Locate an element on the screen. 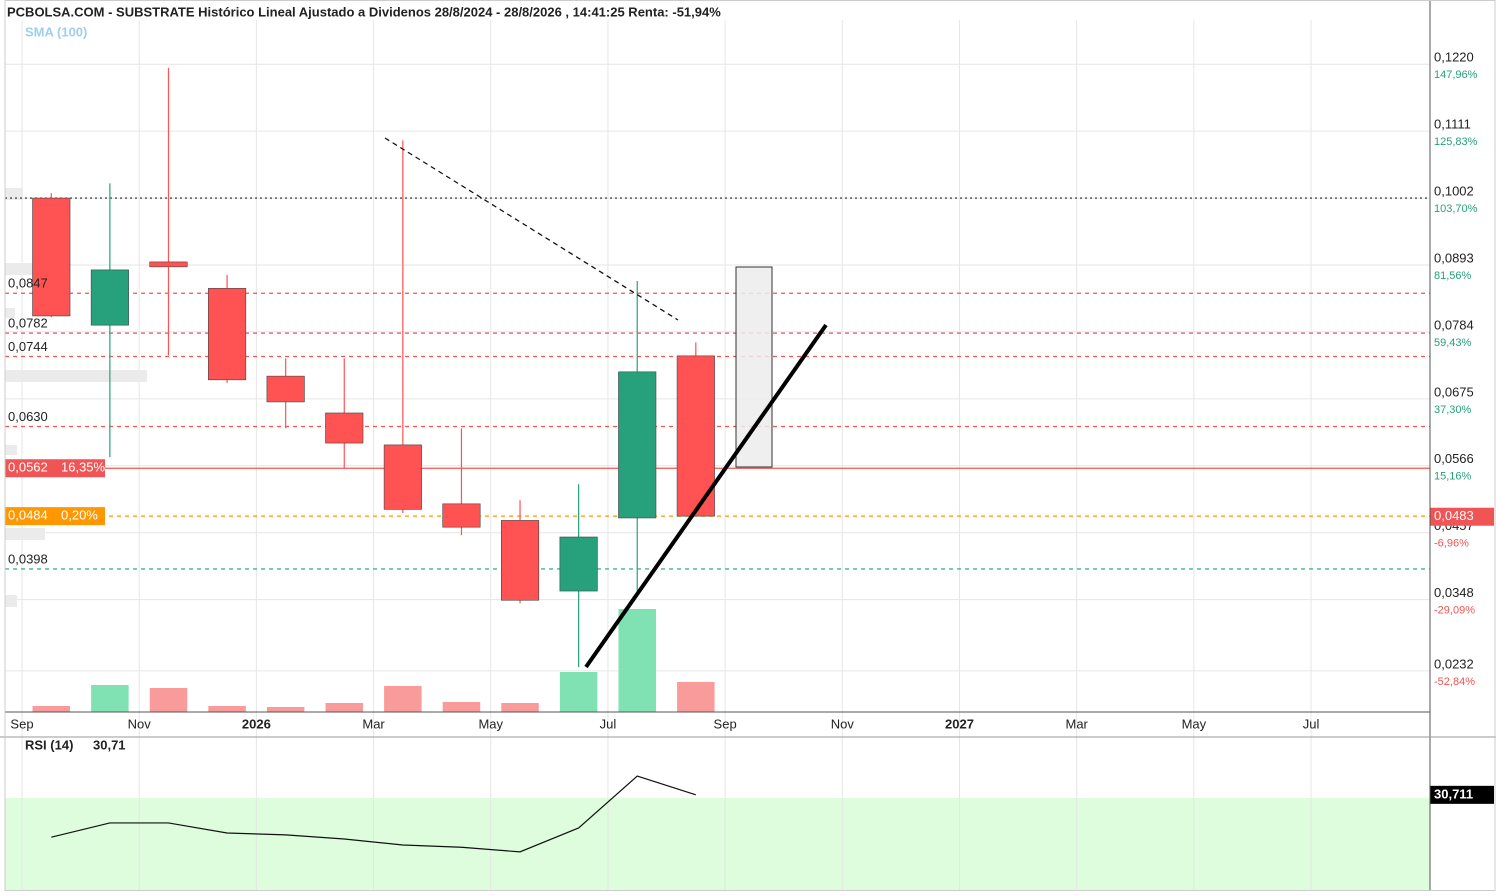  y-tick-label: 0,0232 is located at coordinates (1454, 663).